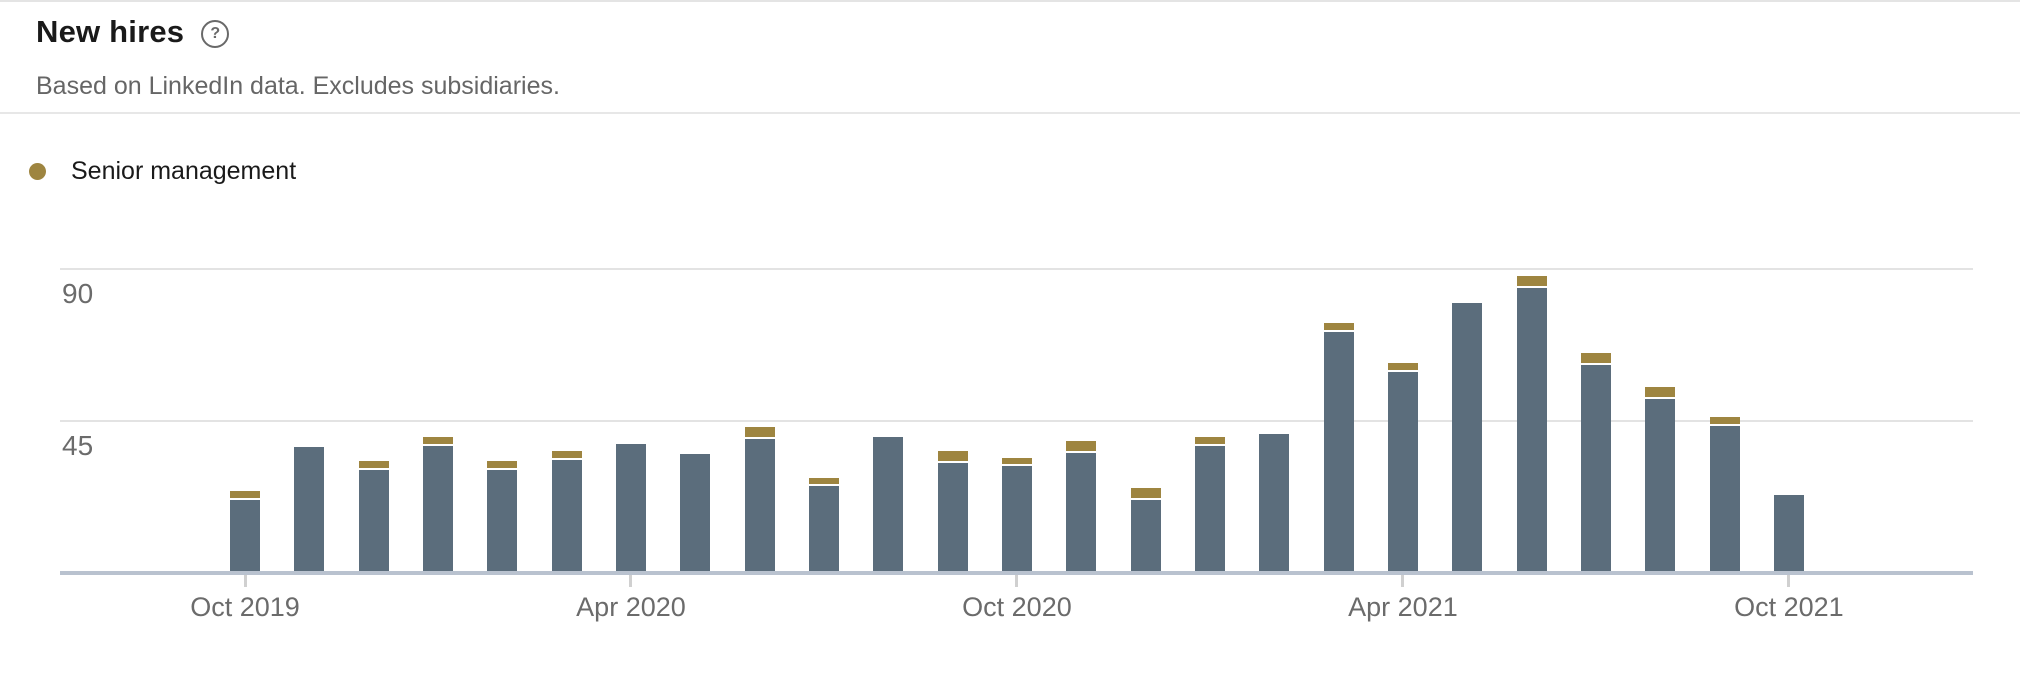  Describe the element at coordinates (1403, 607) in the screenshot. I see `x-axis-label-apr-2021: Apr 2021` at that location.